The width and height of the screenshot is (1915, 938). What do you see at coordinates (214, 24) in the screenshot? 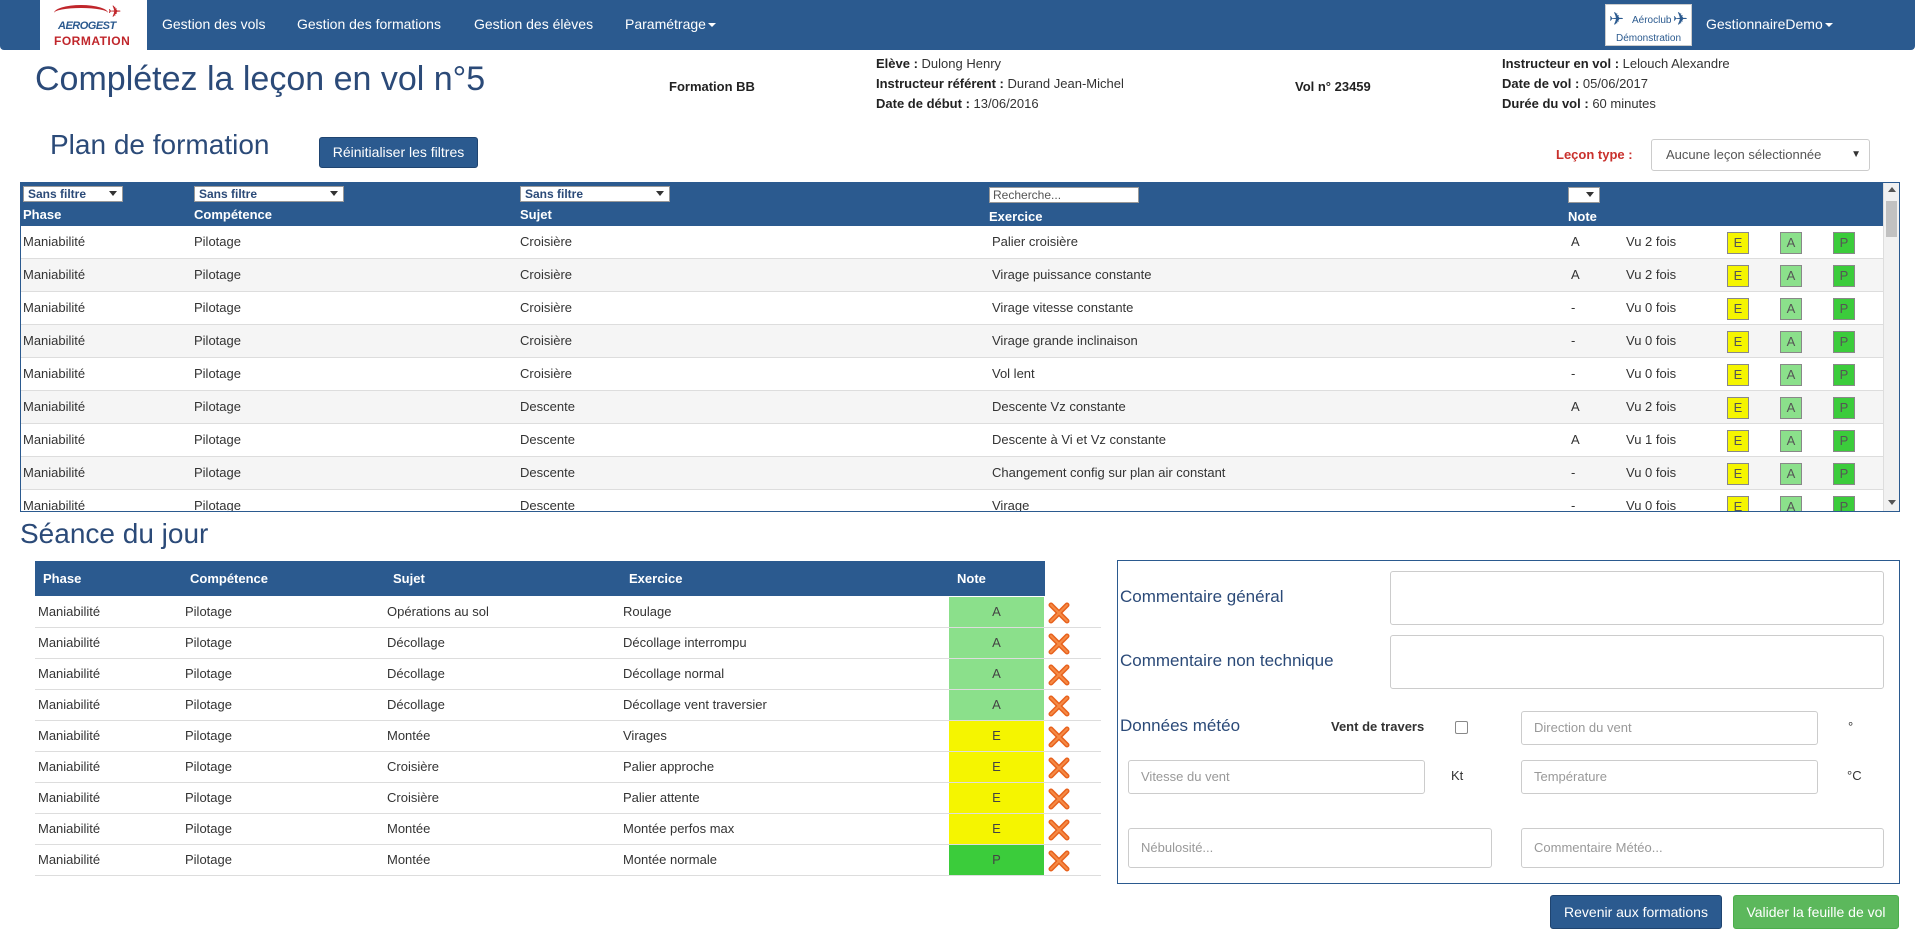
I see `nav-gestion-vols: Gestion des vols` at bounding box center [214, 24].